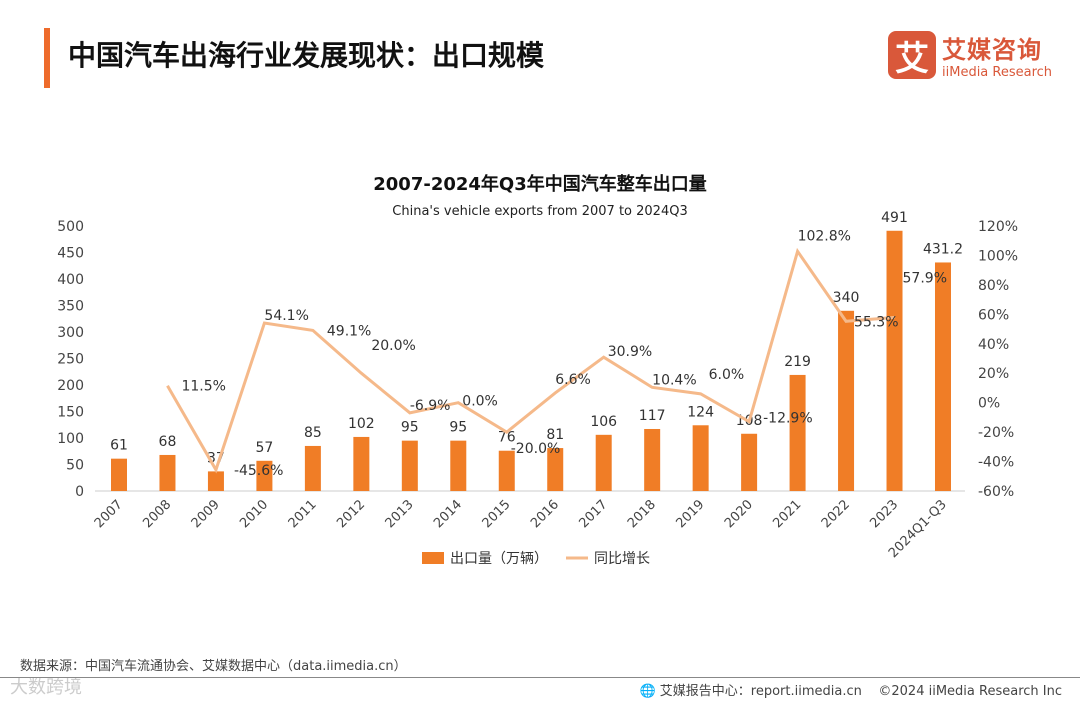  What do you see at coordinates (213, 666) in the screenshot?
I see `source-note: 数据来源：中国汽车流通协会、艾媒数据中心（data.iimedia.cn）` at bounding box center [213, 666].